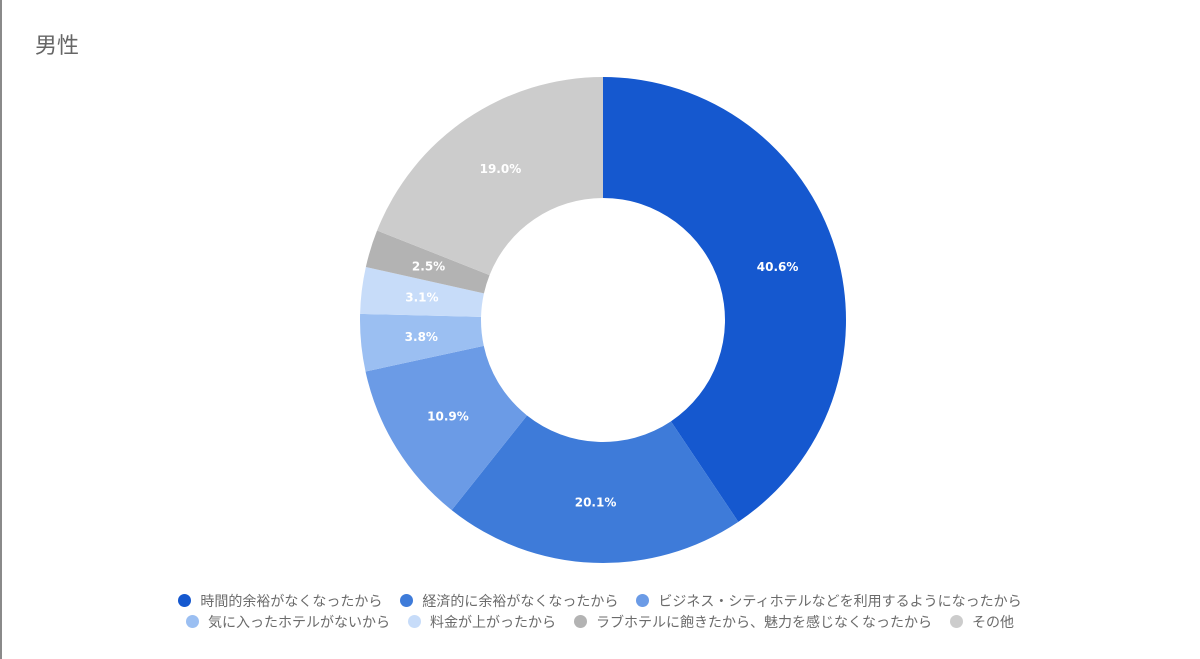 This screenshot has height=659, width=1200. What do you see at coordinates (291, 601) in the screenshot?
I see `legend-label: 時間的余裕がなくなったから` at bounding box center [291, 601].